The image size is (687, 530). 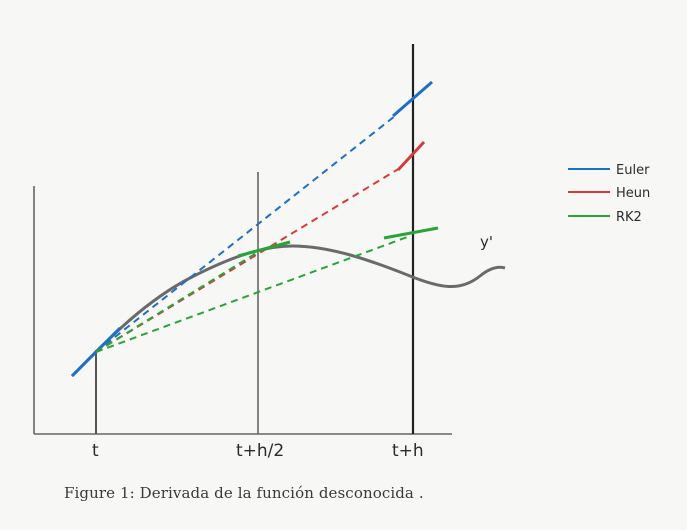 I want to click on curve-label: y', so click(x=486, y=242).